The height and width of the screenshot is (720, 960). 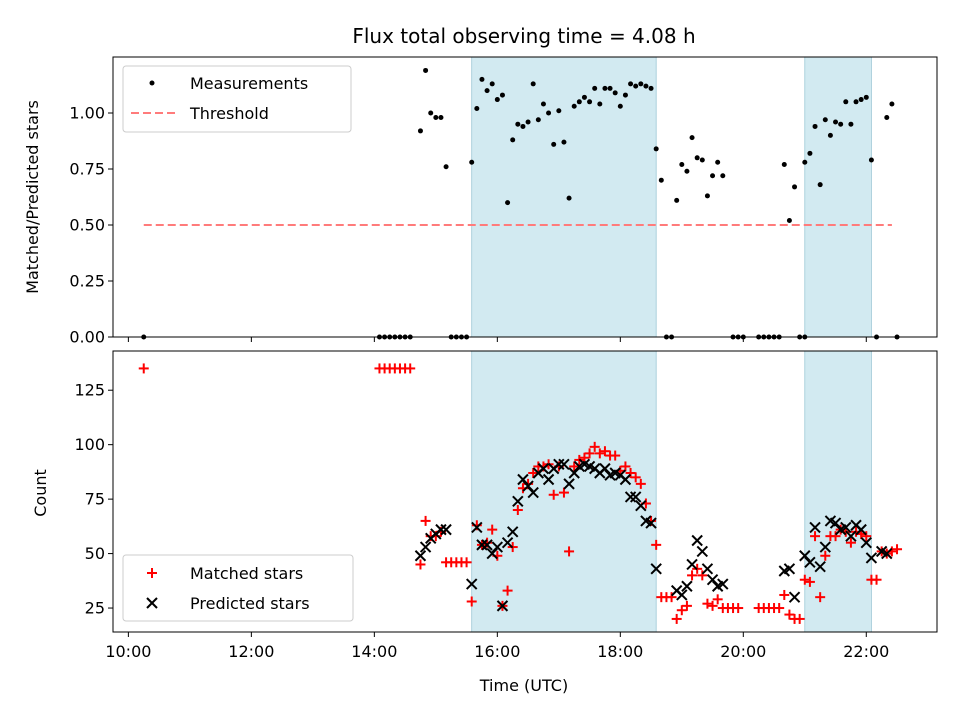 What do you see at coordinates (250, 603) in the screenshot?
I see `legend-predicted-label: Predicted stars` at bounding box center [250, 603].